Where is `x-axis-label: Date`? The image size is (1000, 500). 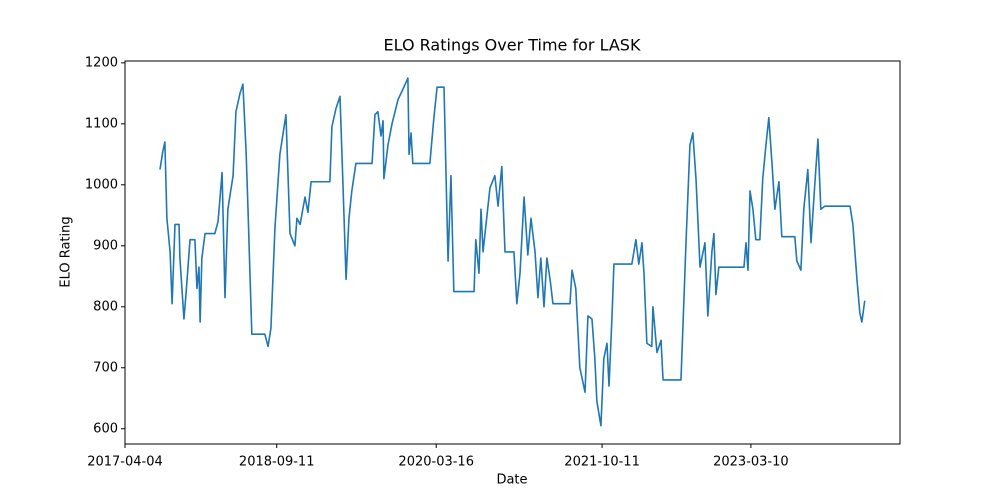
x-axis-label: Date is located at coordinates (511, 480).